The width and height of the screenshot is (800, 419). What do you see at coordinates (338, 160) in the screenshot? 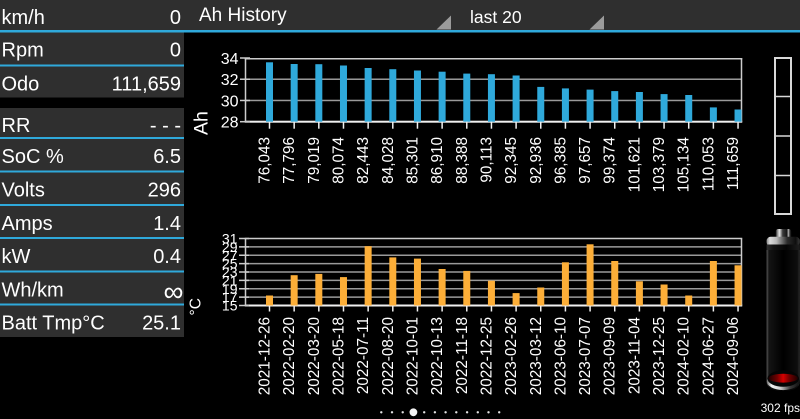
I see `svg-text: 80,074` at bounding box center [338, 160].